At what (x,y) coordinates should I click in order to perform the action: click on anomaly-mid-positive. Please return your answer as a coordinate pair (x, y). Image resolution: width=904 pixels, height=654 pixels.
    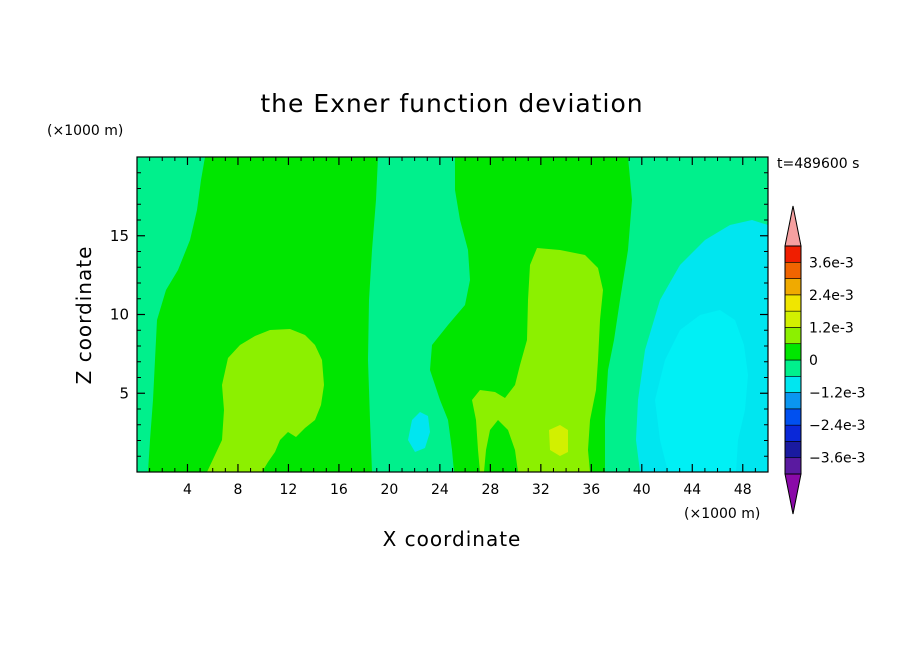
    Looking at the image, I should click on (537, 360).